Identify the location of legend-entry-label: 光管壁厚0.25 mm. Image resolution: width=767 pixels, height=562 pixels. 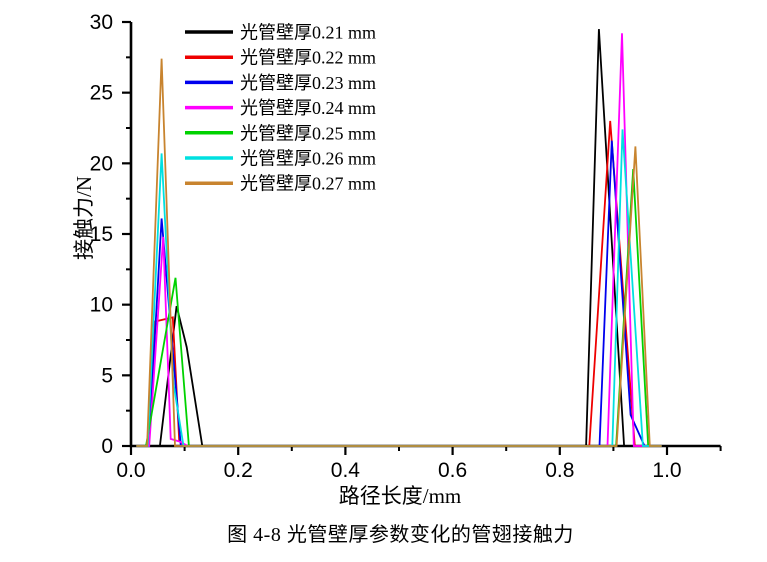
(308, 133).